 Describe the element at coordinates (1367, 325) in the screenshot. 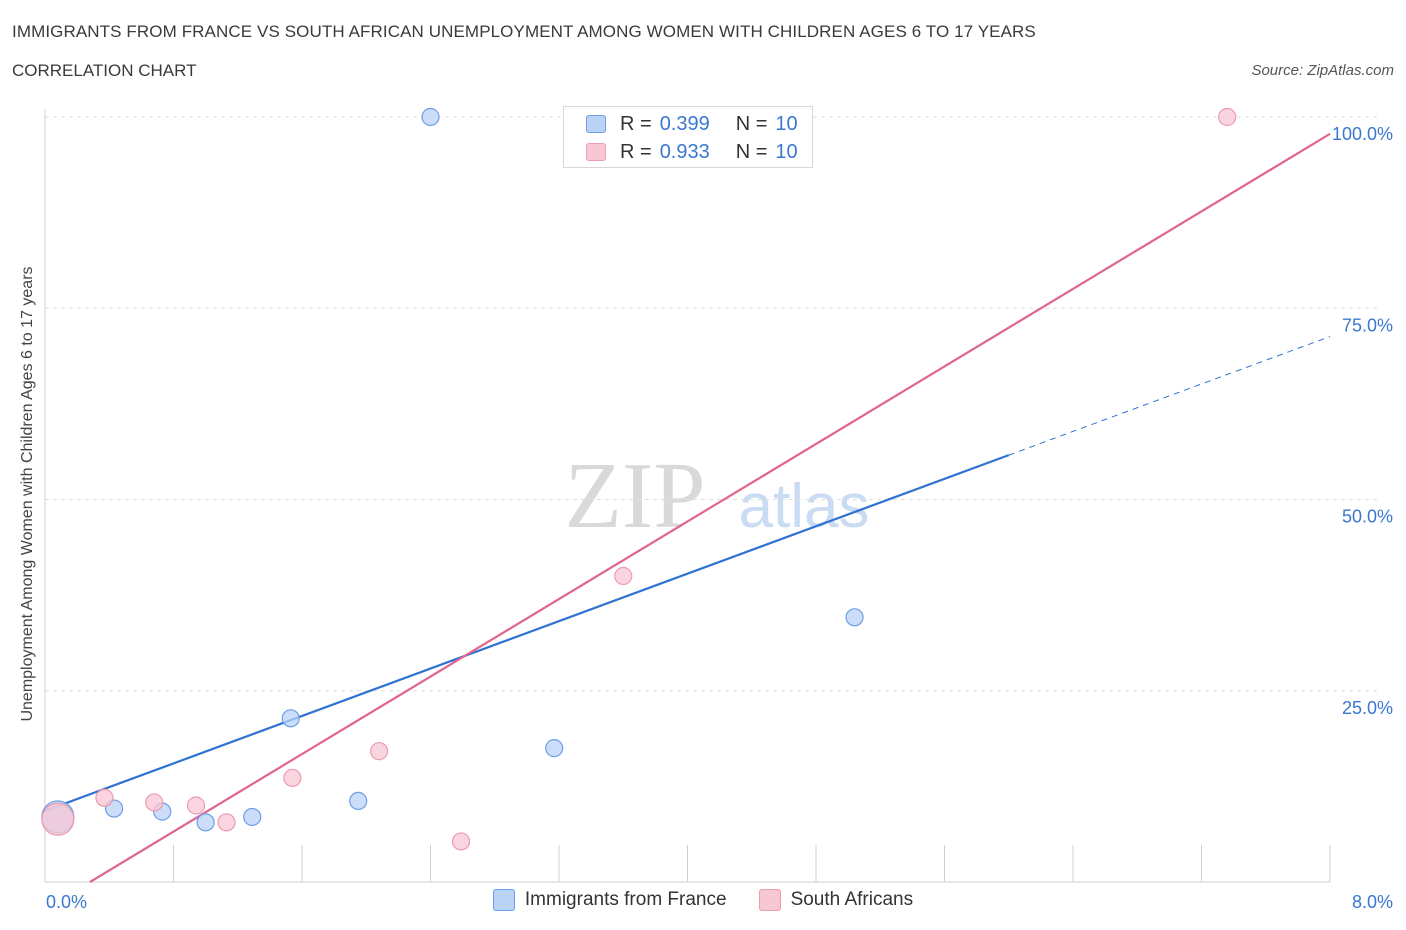

I see `y-tick-label: 75.0%` at that location.